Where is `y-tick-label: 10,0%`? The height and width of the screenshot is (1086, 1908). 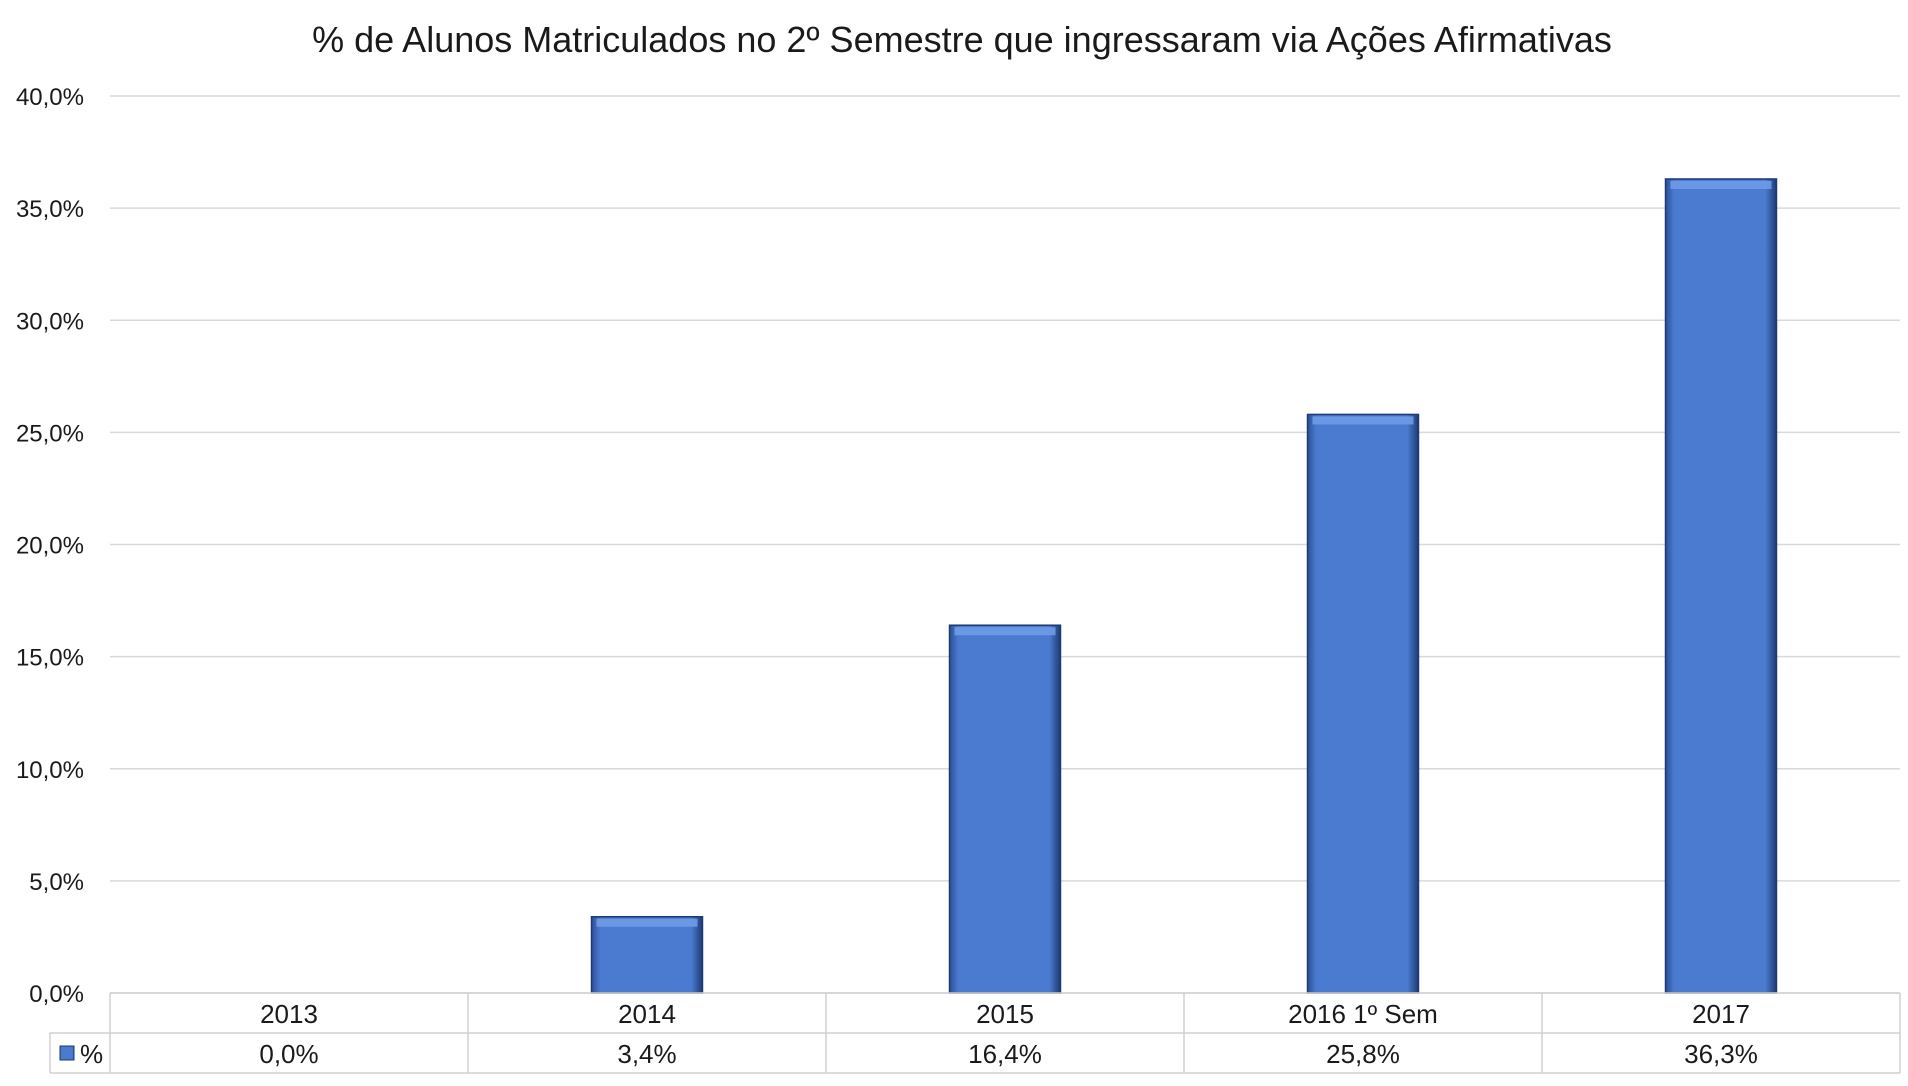 y-tick-label: 10,0% is located at coordinates (50, 770).